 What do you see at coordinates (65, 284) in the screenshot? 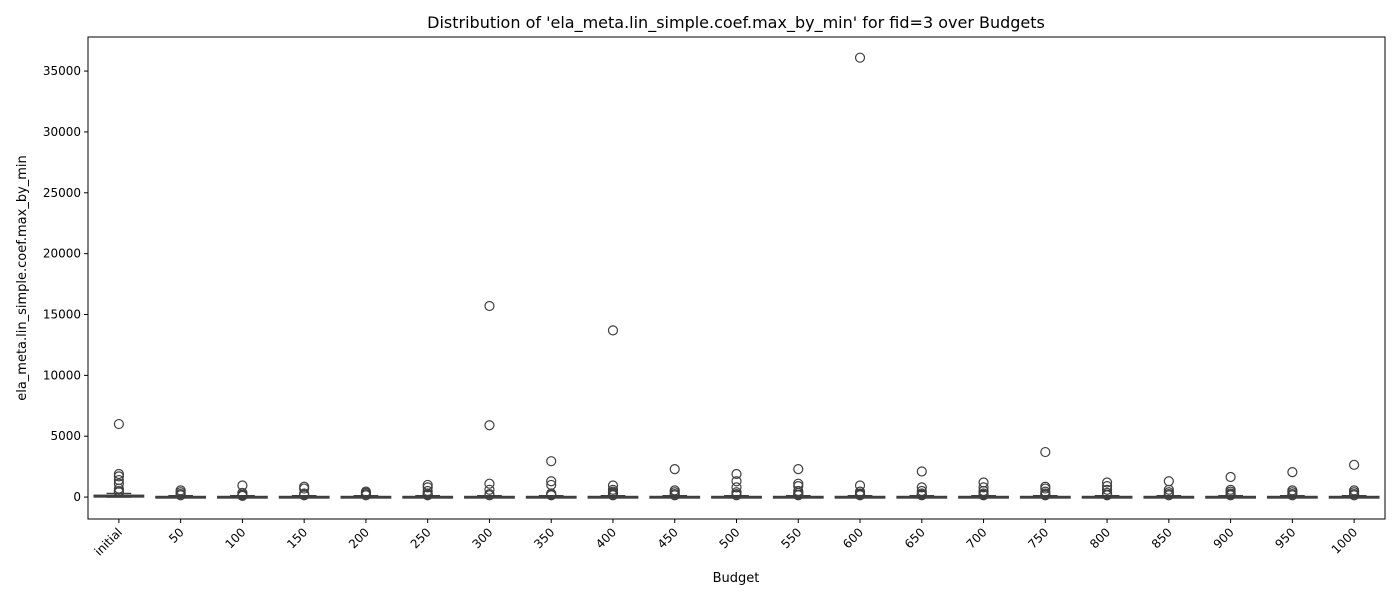
I see `y-axis: 0 5000 10000 15000 20000 25000 30000 35000` at bounding box center [65, 284].